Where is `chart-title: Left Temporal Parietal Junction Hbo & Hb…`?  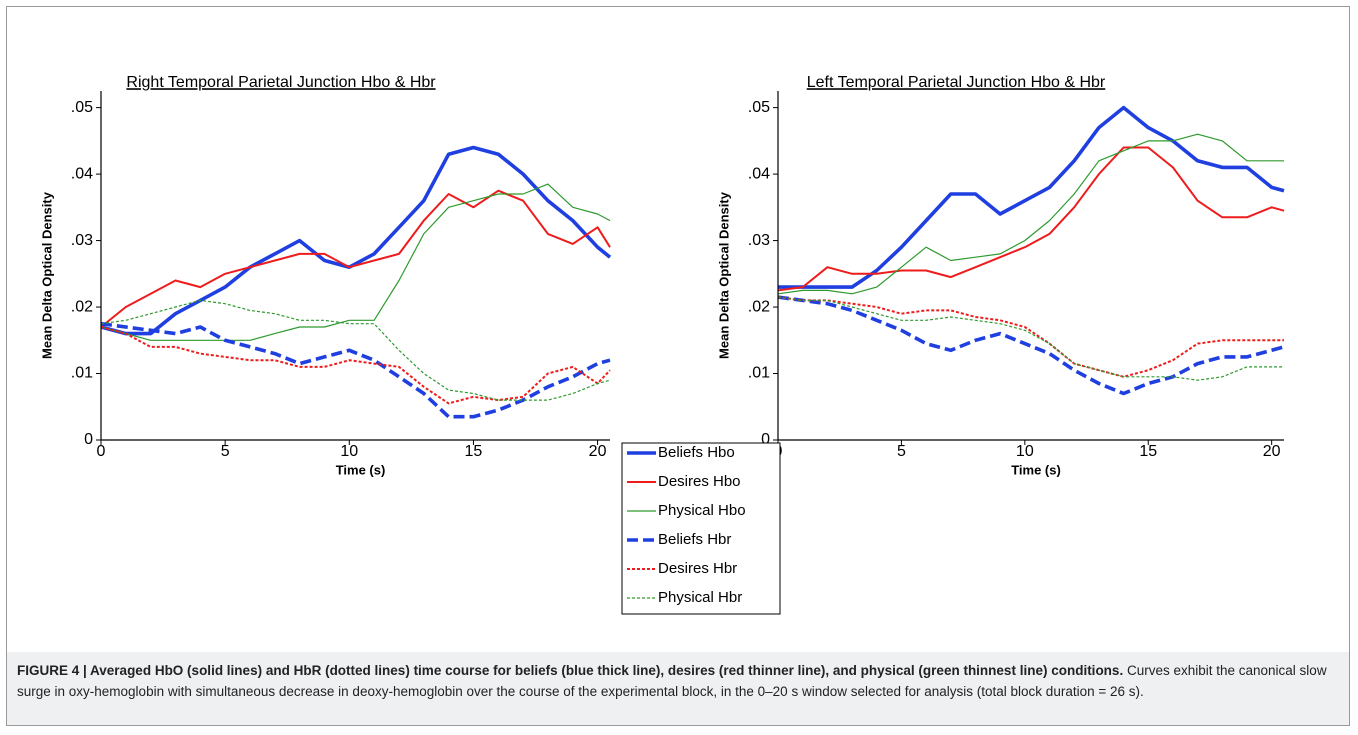
chart-title: Left Temporal Parietal Junction Hbo & Hb… is located at coordinates (956, 82).